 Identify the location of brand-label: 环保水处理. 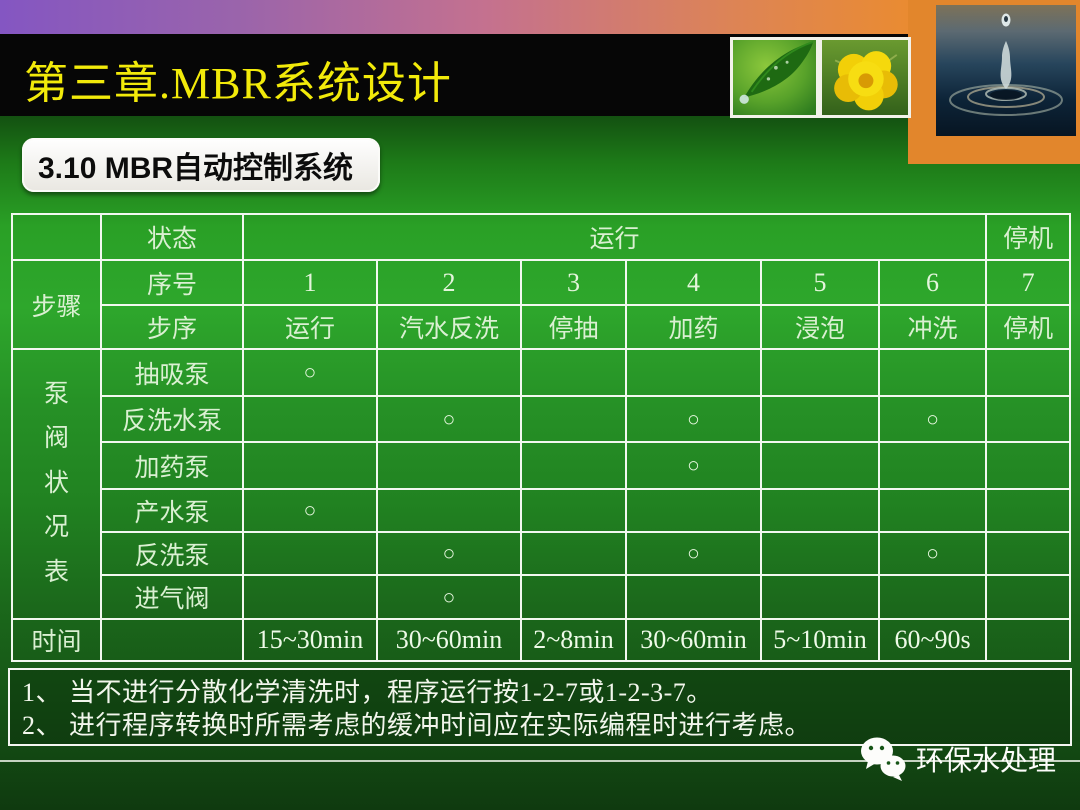
(986, 760).